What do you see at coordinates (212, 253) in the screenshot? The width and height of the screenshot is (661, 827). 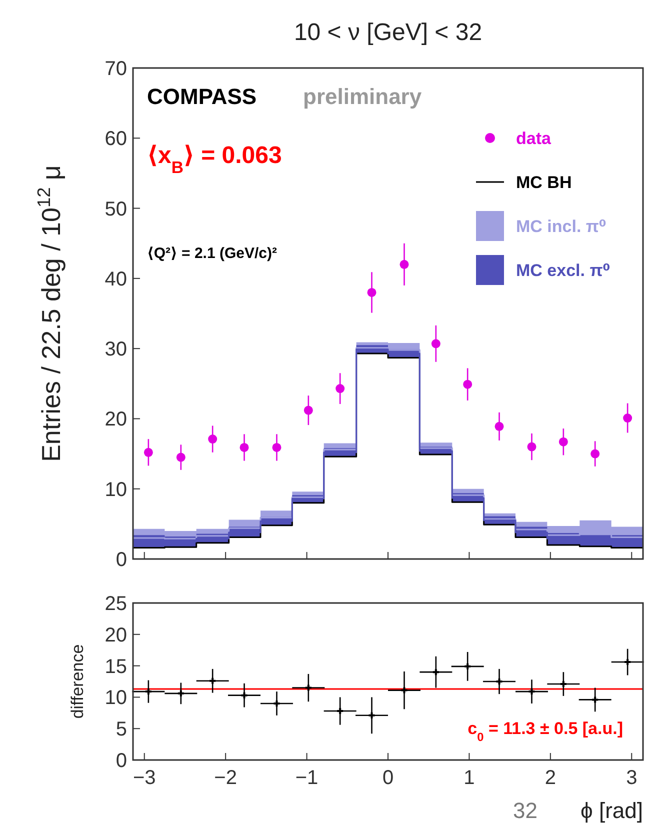 I see `annotation: ⟨Q²⟩ = 2.1 (GeV/c)²` at bounding box center [212, 253].